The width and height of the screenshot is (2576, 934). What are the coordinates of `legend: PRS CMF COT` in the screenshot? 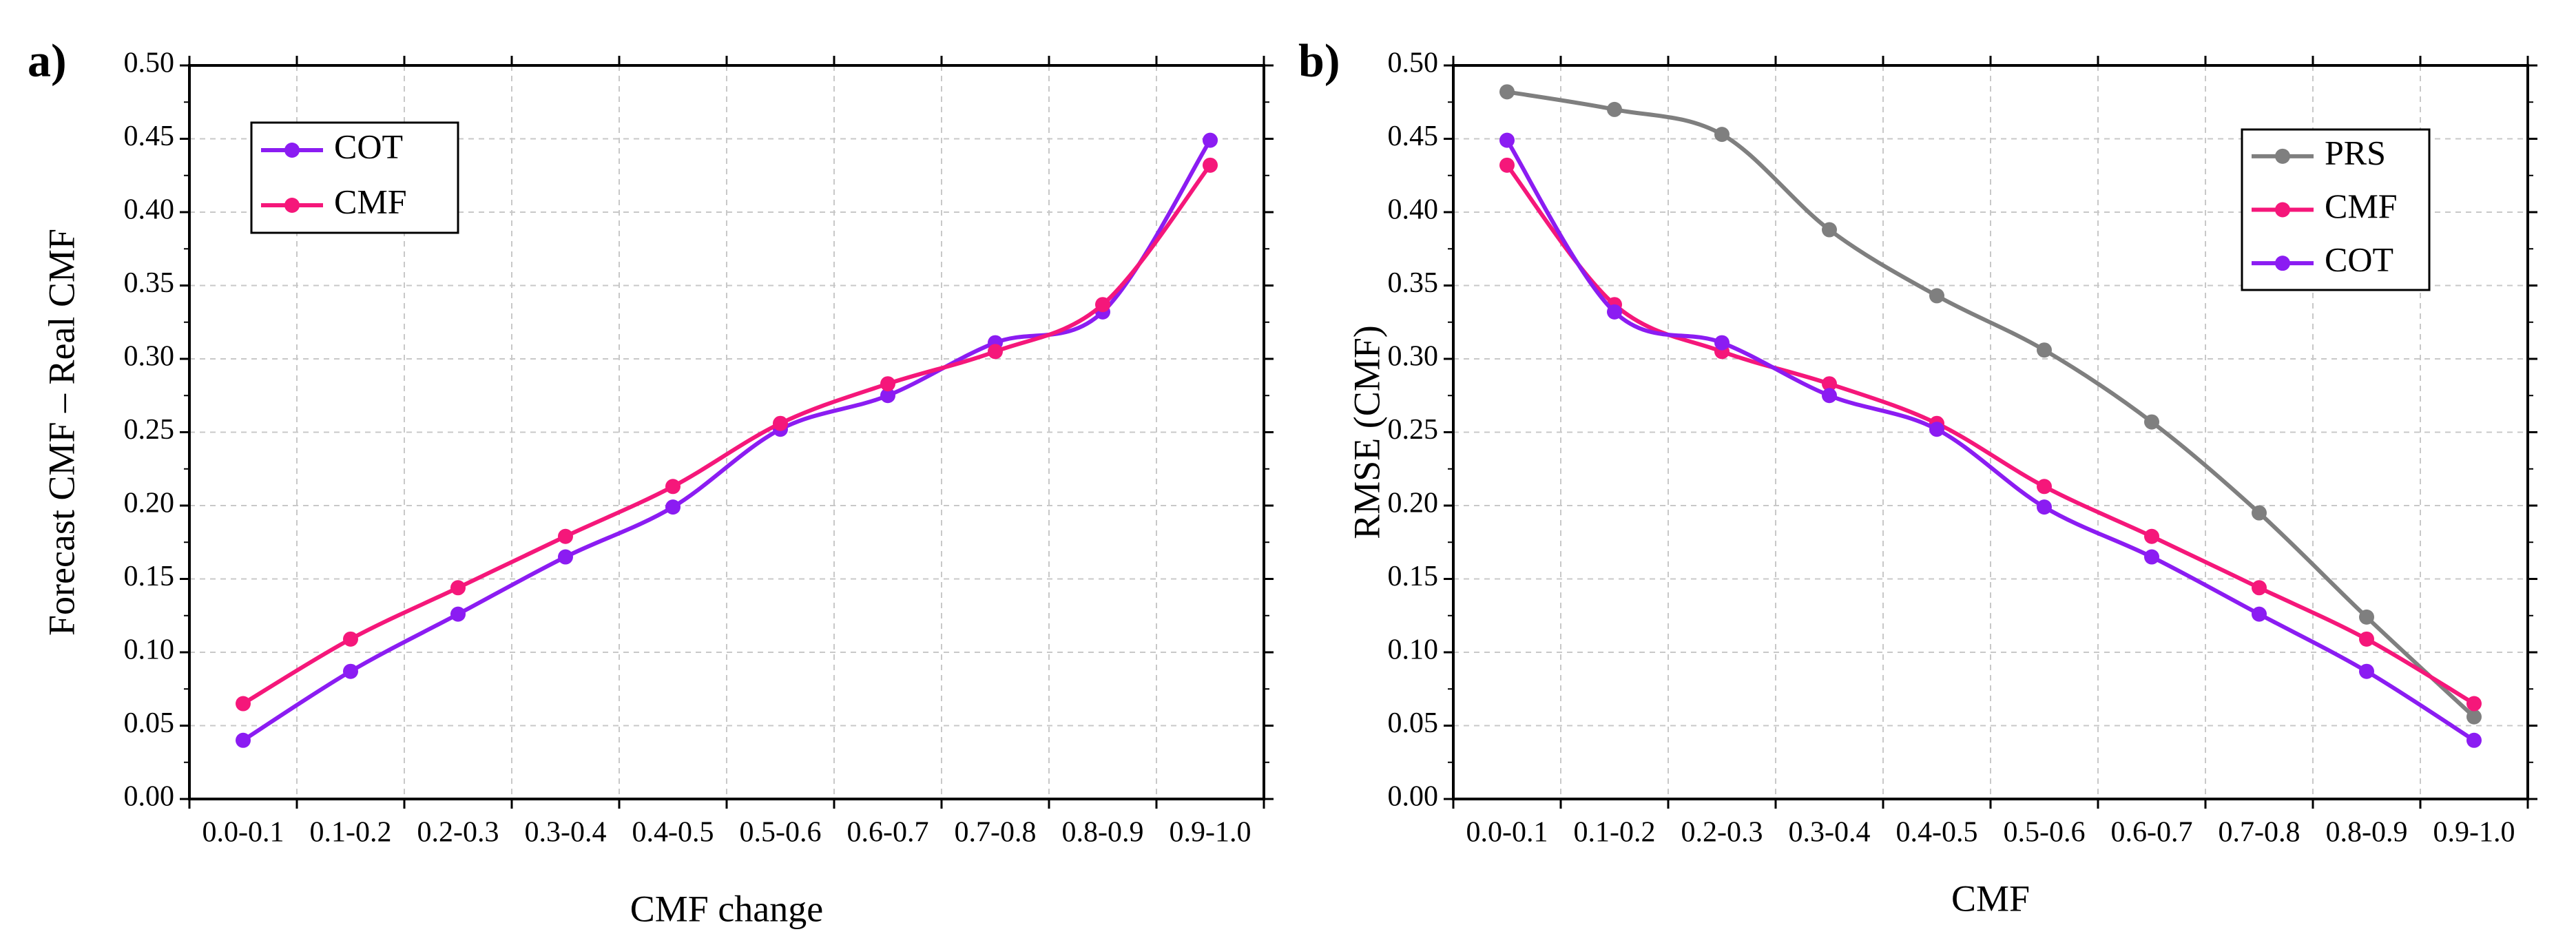 It's located at (2336, 210).